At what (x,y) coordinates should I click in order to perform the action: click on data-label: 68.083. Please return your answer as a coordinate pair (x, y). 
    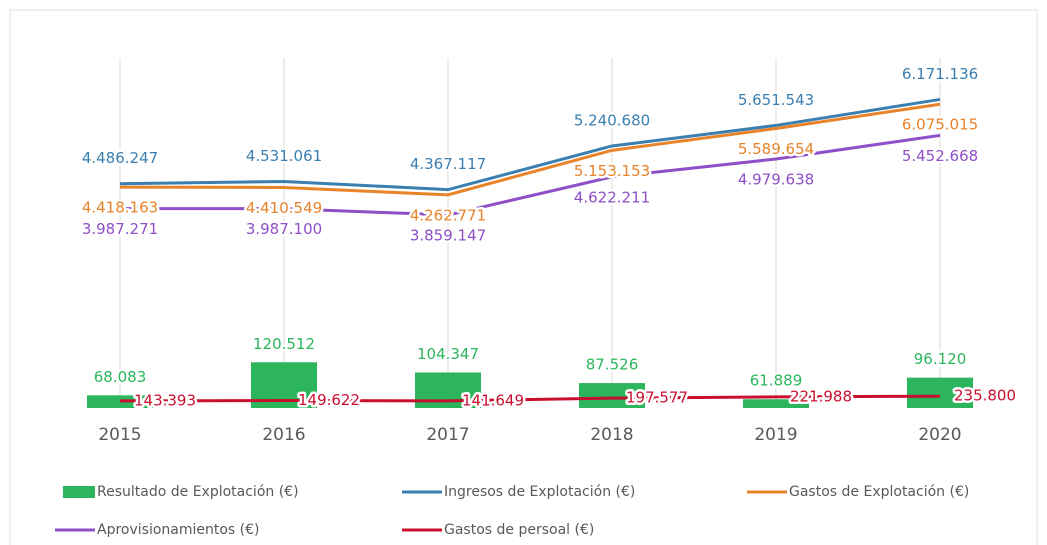
    Looking at the image, I should click on (120, 377).